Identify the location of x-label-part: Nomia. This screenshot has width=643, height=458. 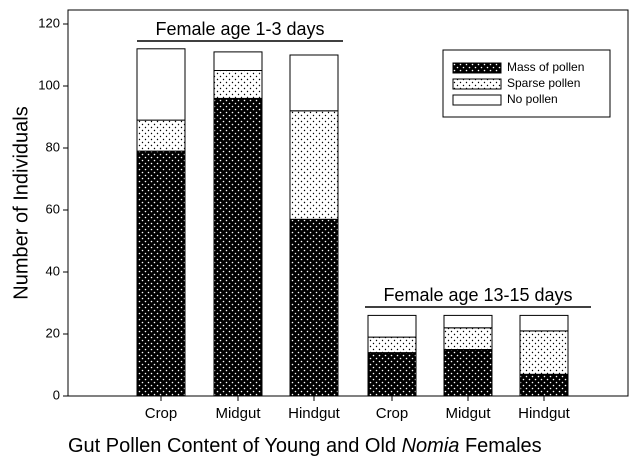
(431, 446).